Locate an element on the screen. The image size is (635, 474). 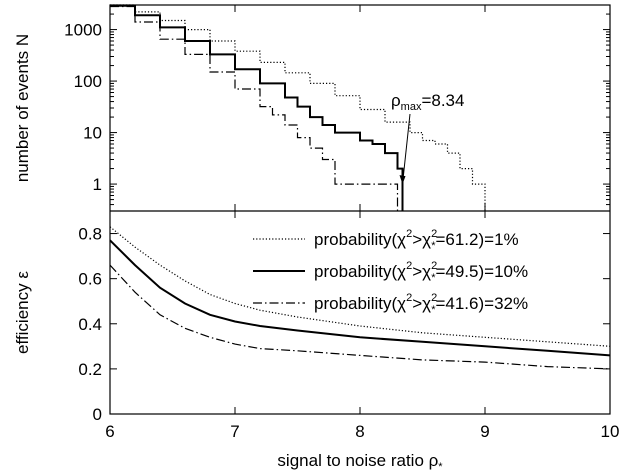
annotation-symbol: ρ is located at coordinates (396, 100).